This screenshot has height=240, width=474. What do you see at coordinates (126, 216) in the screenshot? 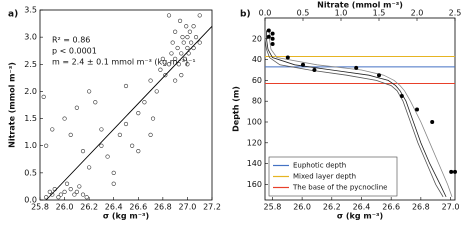
I see `x-axis-label: σ (kg m⁻³)` at bounding box center [126, 216].